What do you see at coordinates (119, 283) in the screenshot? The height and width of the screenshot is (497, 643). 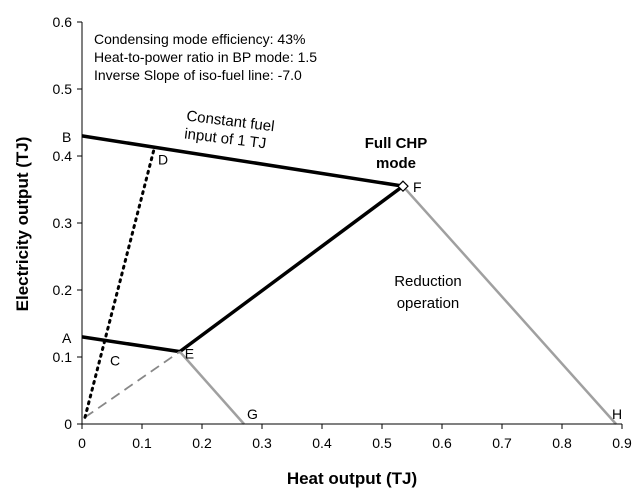 I see `segment-o-d` at bounding box center [119, 283].